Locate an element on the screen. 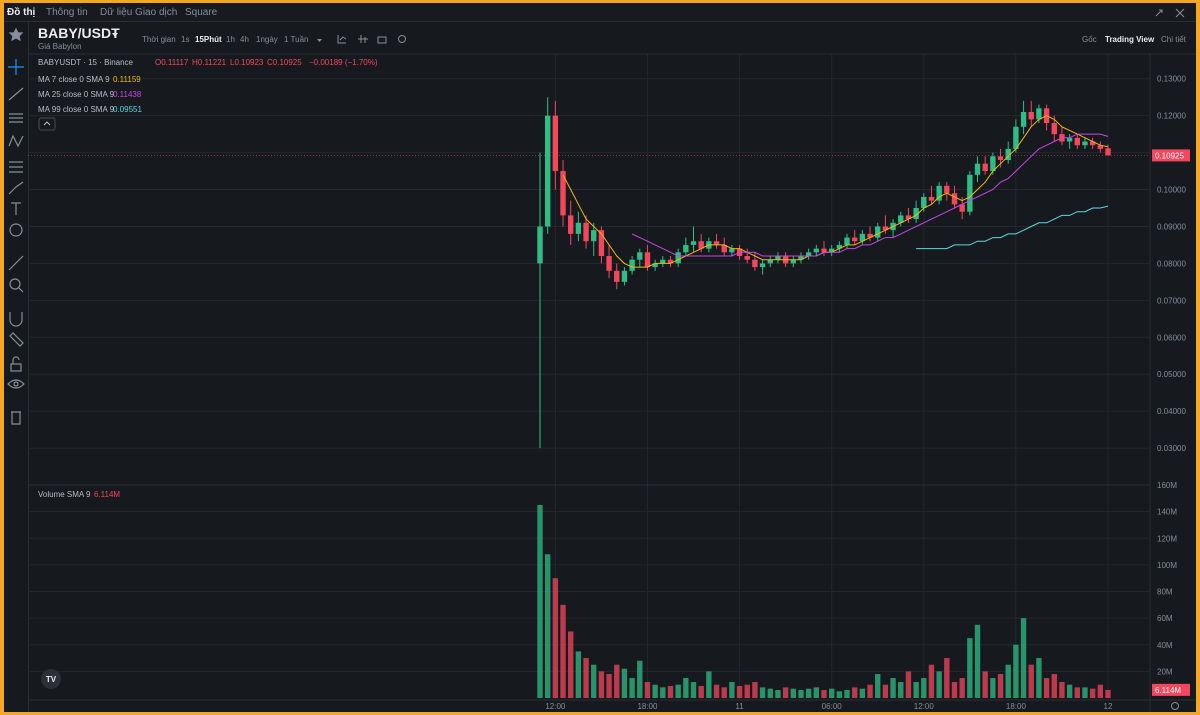  y-tick-label: 20M is located at coordinates (1165, 671).